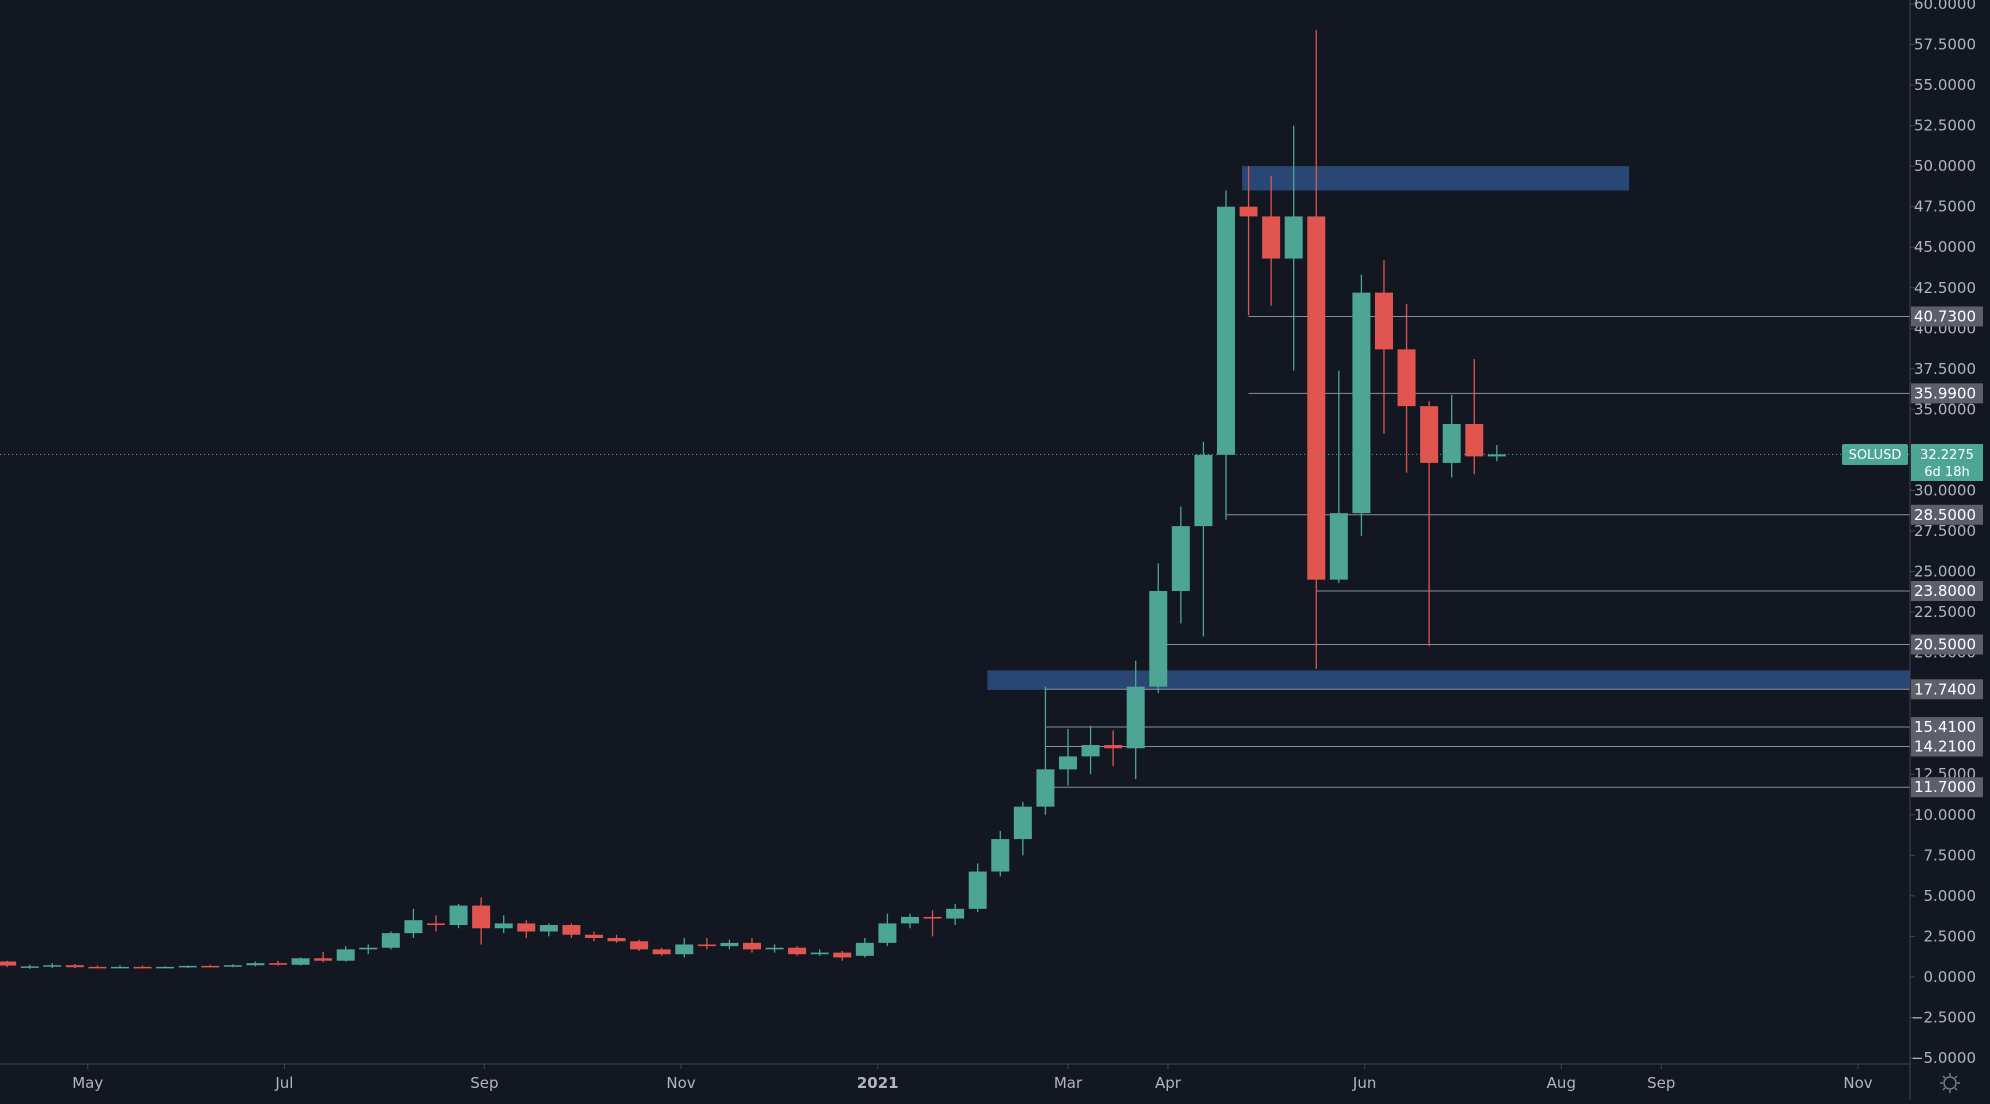 Image resolution: width=1990 pixels, height=1104 pixels. I want to click on level-badge-label: 20.5000, so click(1945, 645).